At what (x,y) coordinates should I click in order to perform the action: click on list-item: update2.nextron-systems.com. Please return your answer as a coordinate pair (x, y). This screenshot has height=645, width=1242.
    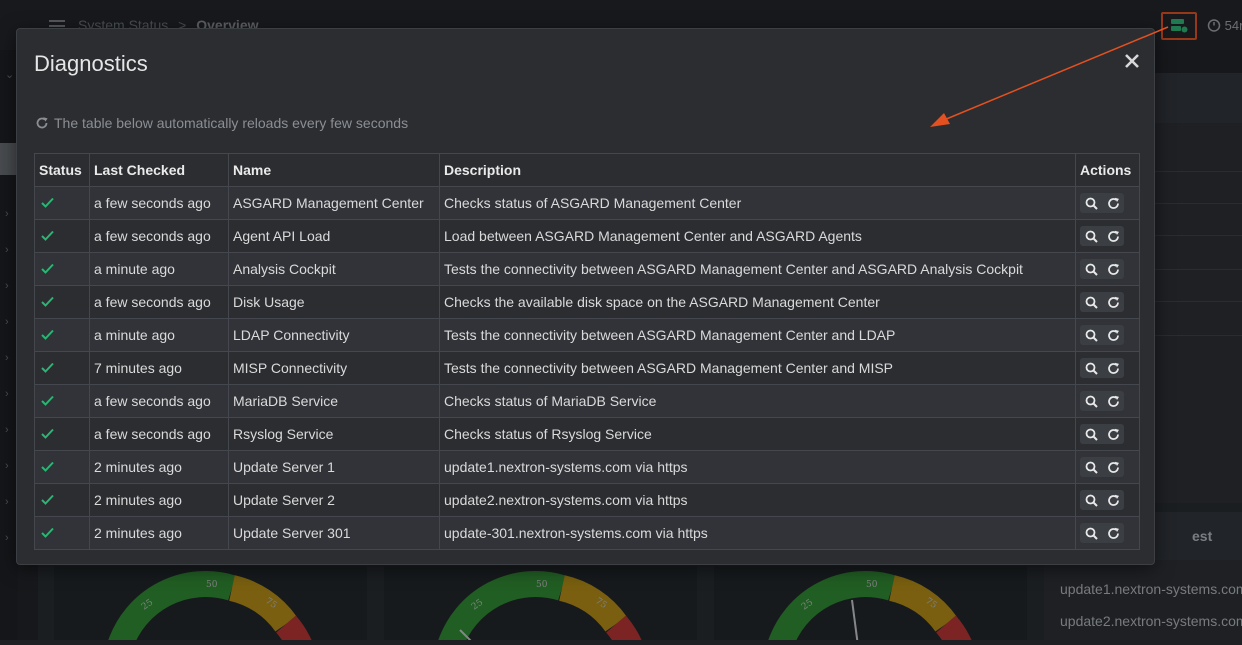
    Looking at the image, I should click on (1151, 621).